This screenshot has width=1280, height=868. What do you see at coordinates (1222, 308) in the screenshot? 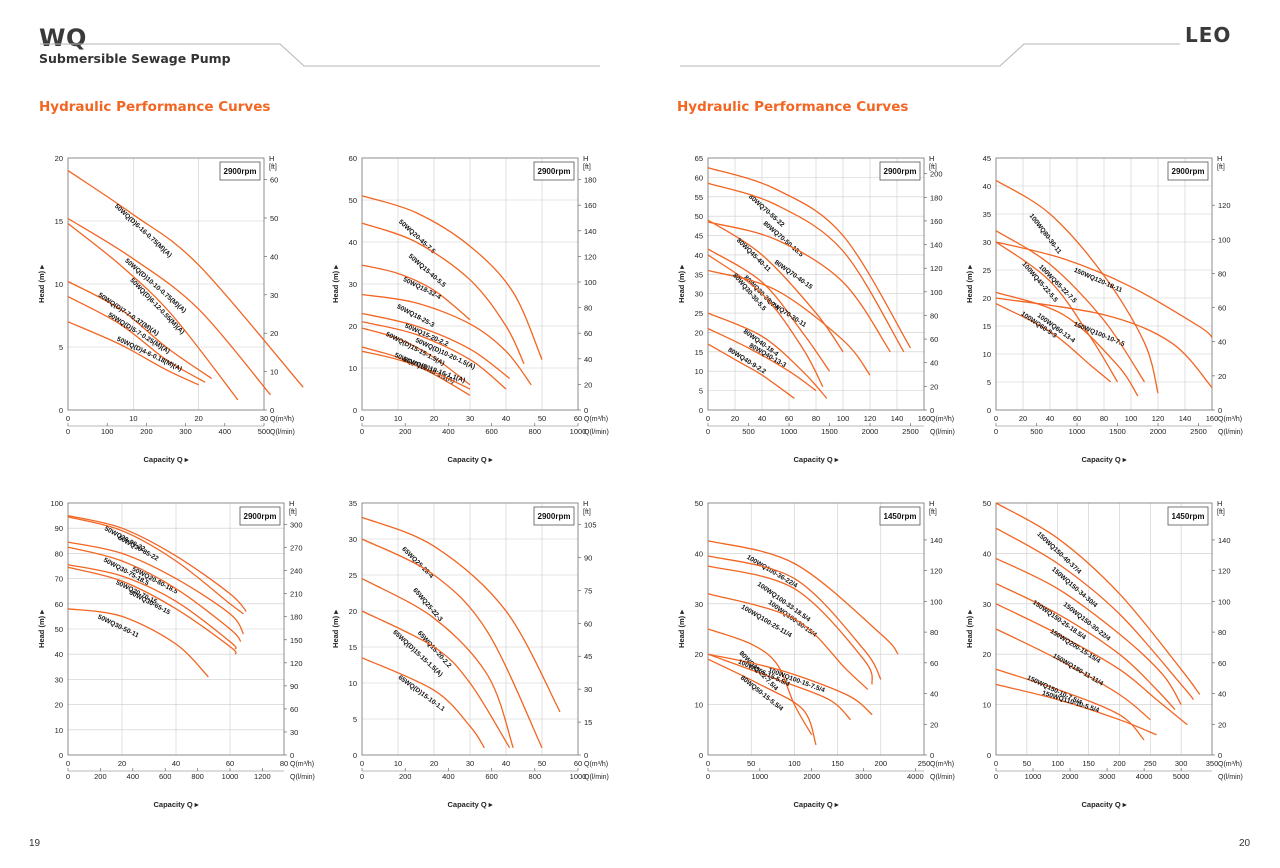
I see `ft-tick-label: 60` at bounding box center [1222, 308].